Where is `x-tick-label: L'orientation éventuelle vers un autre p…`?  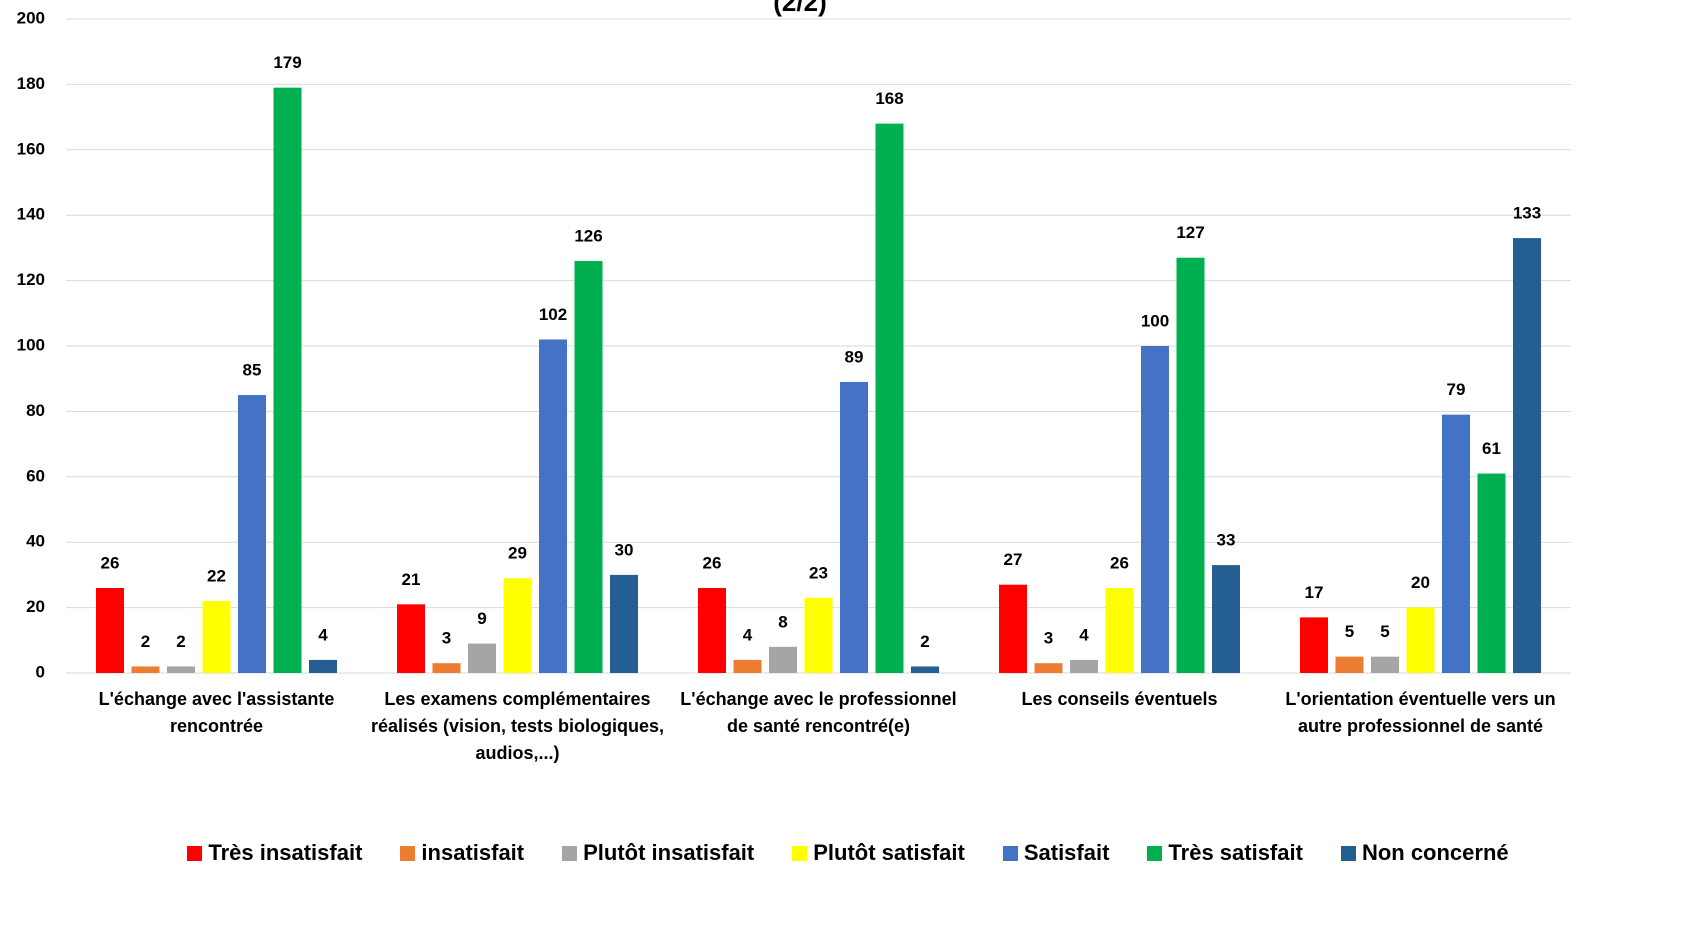 x-tick-label: L'orientation éventuelle vers un autre p… is located at coordinates (1420, 712).